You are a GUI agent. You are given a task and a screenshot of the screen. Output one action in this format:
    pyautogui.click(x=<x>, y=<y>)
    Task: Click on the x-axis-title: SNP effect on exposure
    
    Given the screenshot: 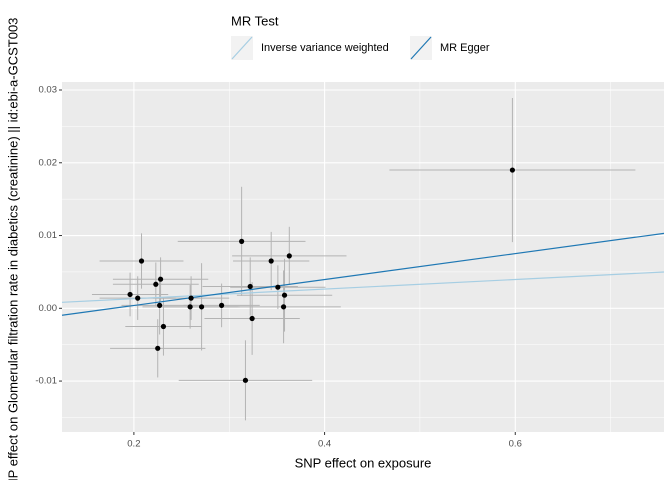 What is the action you would take?
    pyautogui.click(x=363, y=462)
    